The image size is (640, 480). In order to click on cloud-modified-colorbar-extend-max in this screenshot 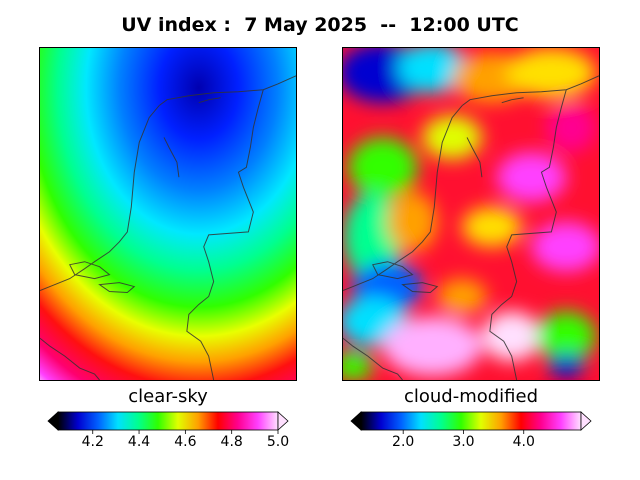, I will do `click(586, 421)`.